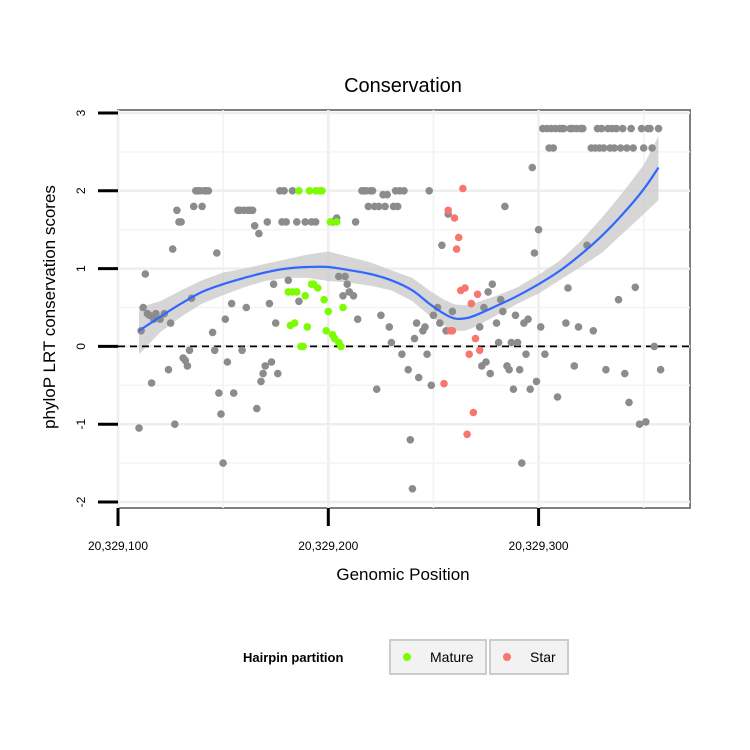 This screenshot has height=750, width=750. I want to click on x-axis-title: Genomic Position, so click(402, 574).